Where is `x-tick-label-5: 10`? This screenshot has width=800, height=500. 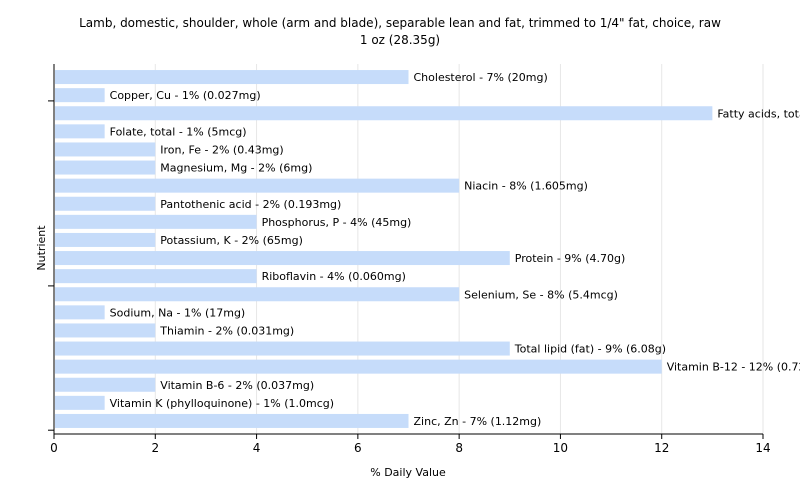 x-tick-label-5: 10 is located at coordinates (560, 448).